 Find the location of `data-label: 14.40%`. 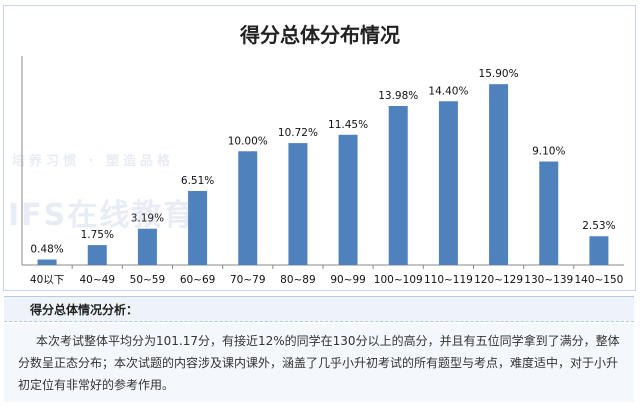

data-label: 14.40% is located at coordinates (448, 91).